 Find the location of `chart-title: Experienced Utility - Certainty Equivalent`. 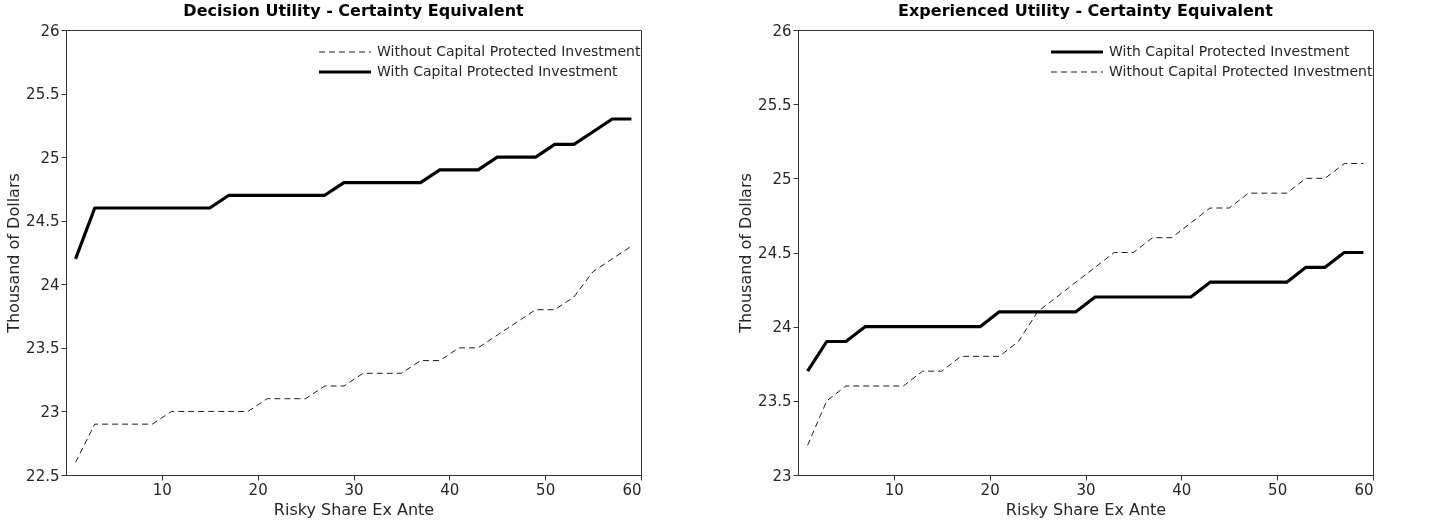

chart-title: Experienced Utility - Certainty Equivalent is located at coordinates (1086, 10).